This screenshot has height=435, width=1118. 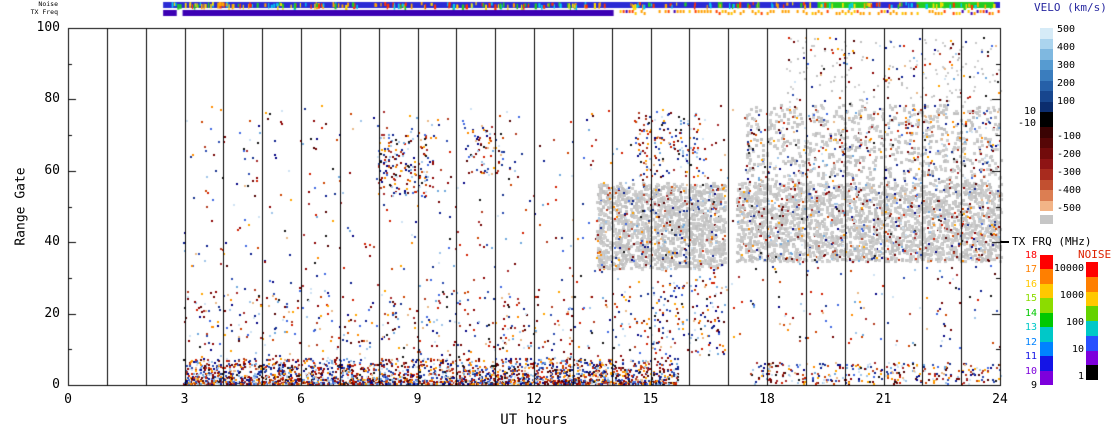 What do you see at coordinates (1029, 111) in the screenshot?
I see `velocity-scale-label: 10` at bounding box center [1029, 111].